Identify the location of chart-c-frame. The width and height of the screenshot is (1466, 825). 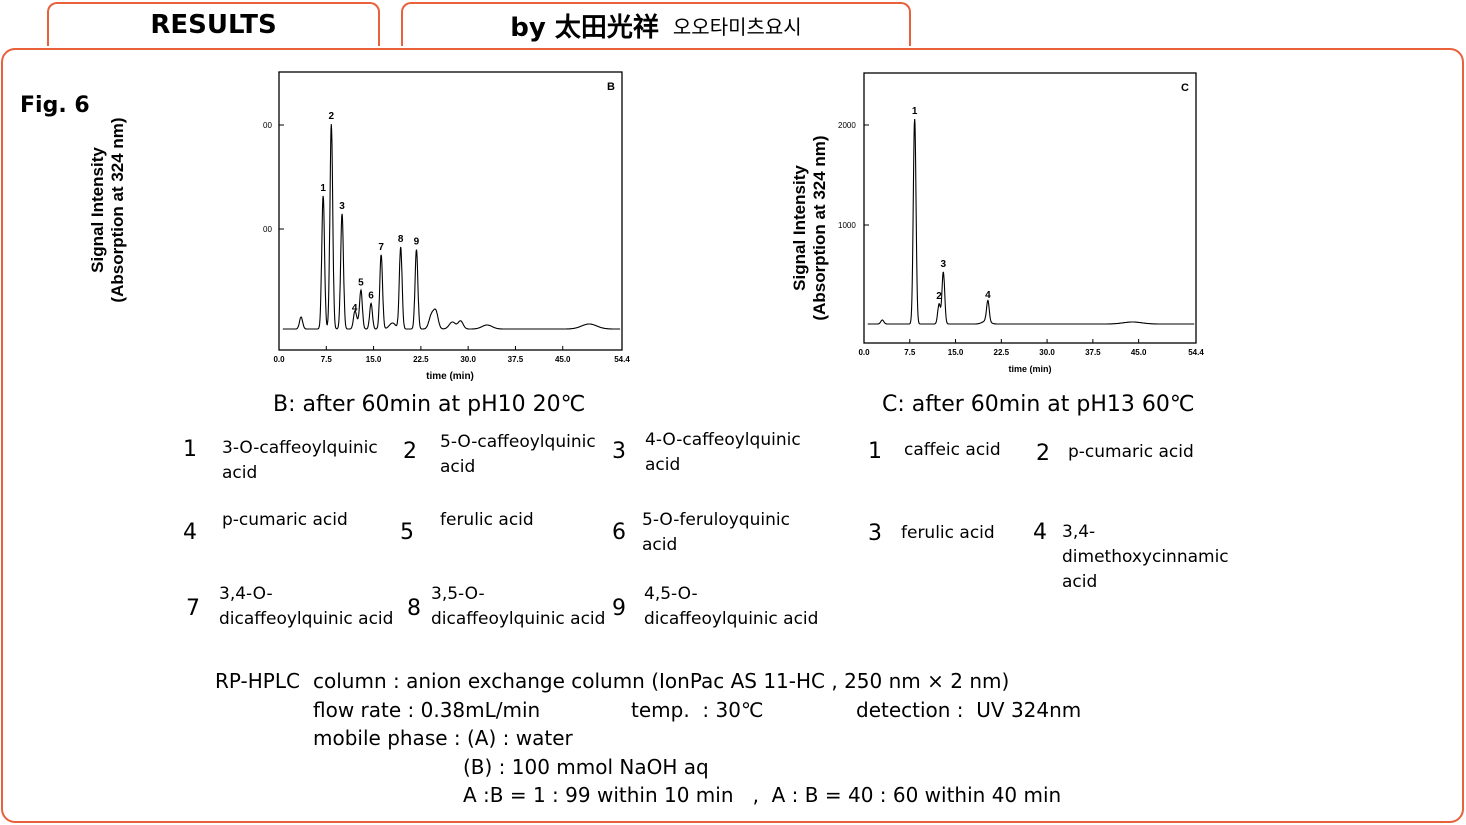
(1030, 208).